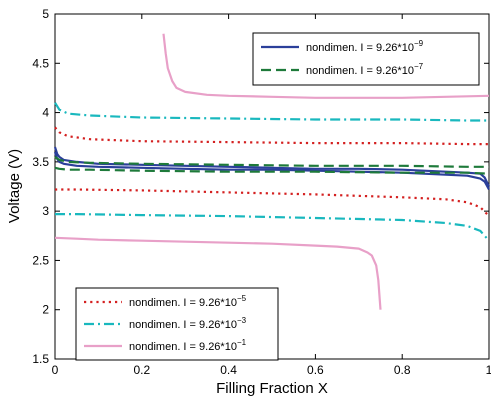  I want to click on y-axis-label: Voltage (V), so click(14, 186).